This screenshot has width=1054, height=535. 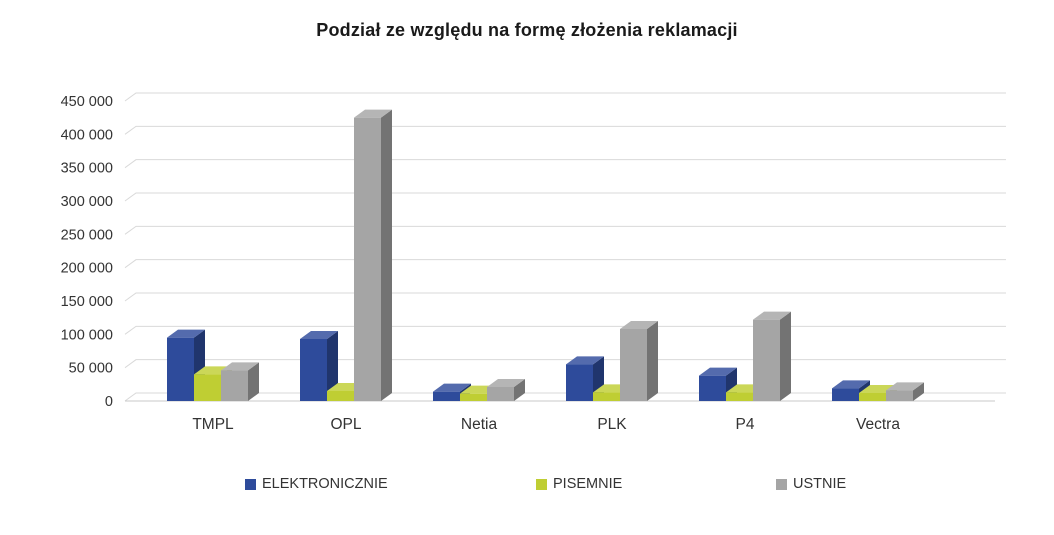 I want to click on bar-top-OPL-ELEKTRONICZNIE, so click(x=319, y=335).